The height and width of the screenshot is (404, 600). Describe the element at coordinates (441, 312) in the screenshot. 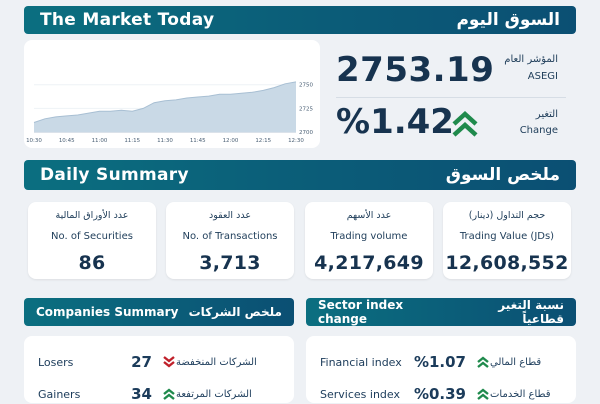

I see `sector-change-header: Sector index change نسبة التغير قطاعياً` at that location.